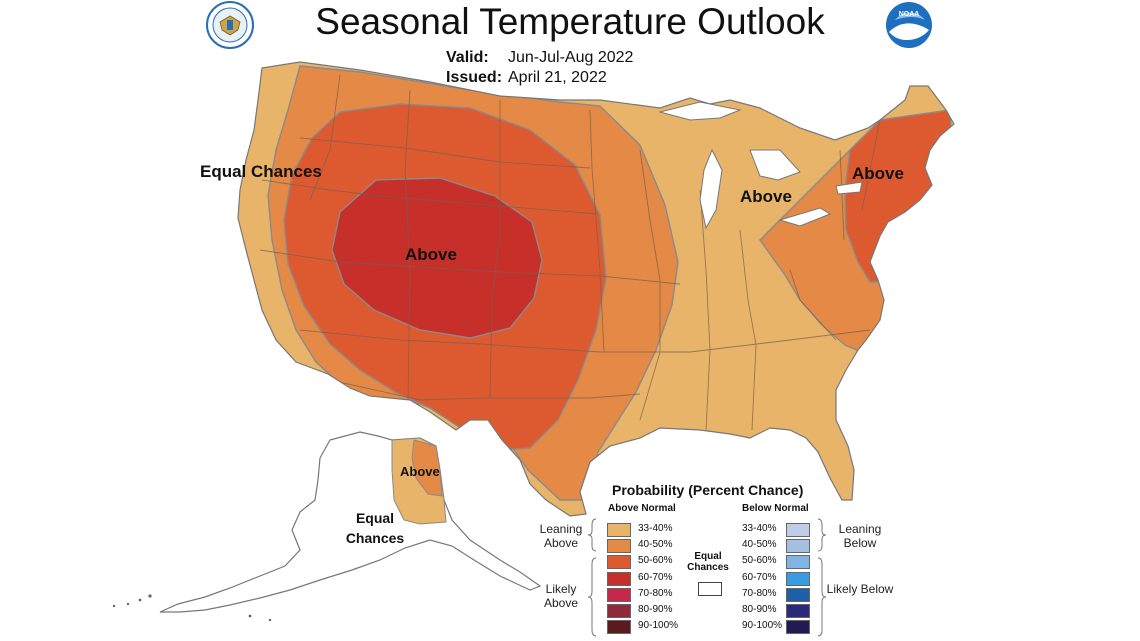 Image resolution: width=1140 pixels, height=641 pixels. I want to click on page-title: Seasonal Temperature Outlook, so click(570, 21).